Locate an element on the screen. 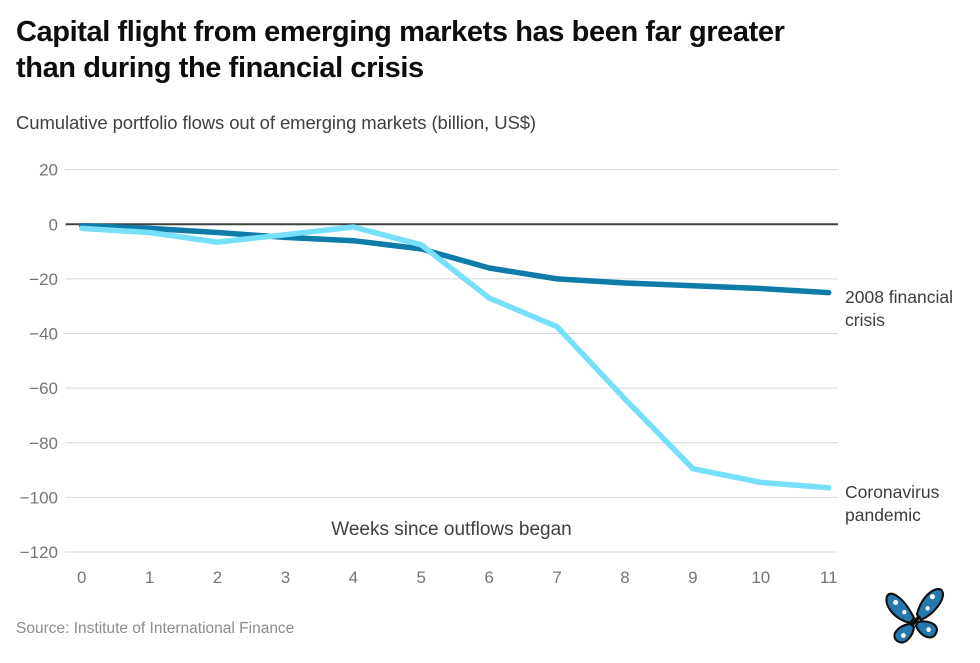 This screenshot has height=663, width=980. x-tick-label-2: 2 is located at coordinates (217, 577).